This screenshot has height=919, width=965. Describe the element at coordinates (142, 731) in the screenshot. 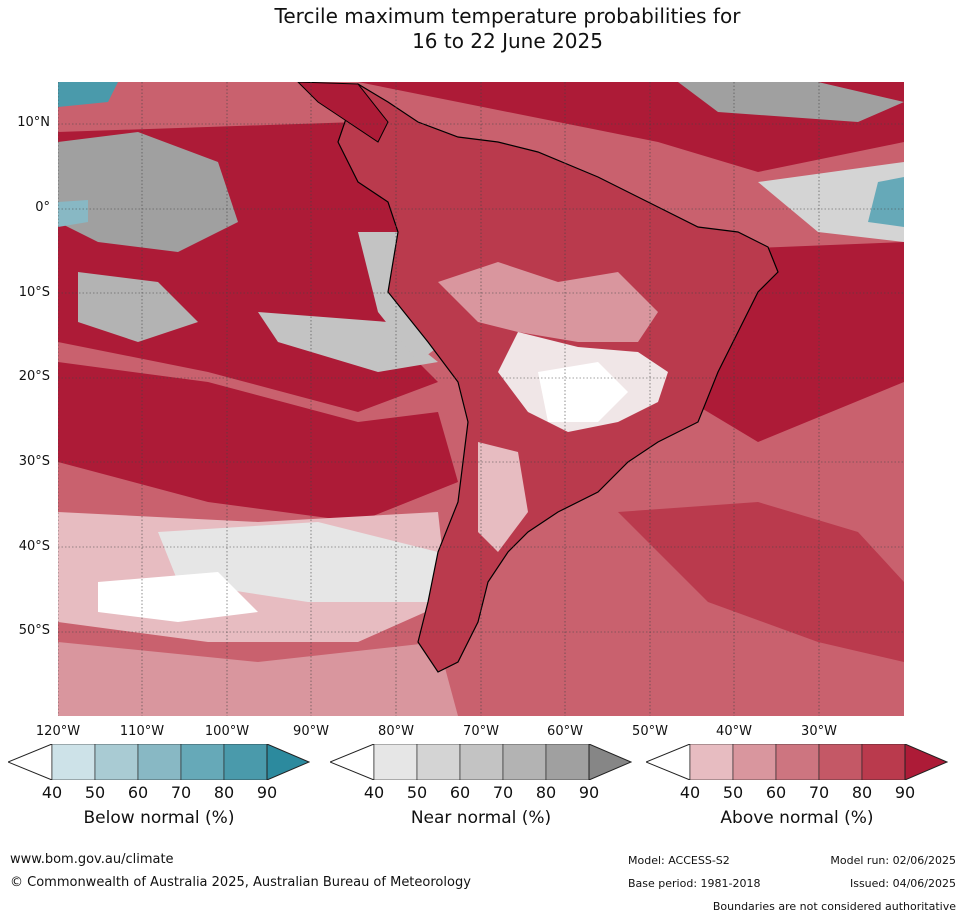

I see `lon-label-110w: 110°W` at that location.